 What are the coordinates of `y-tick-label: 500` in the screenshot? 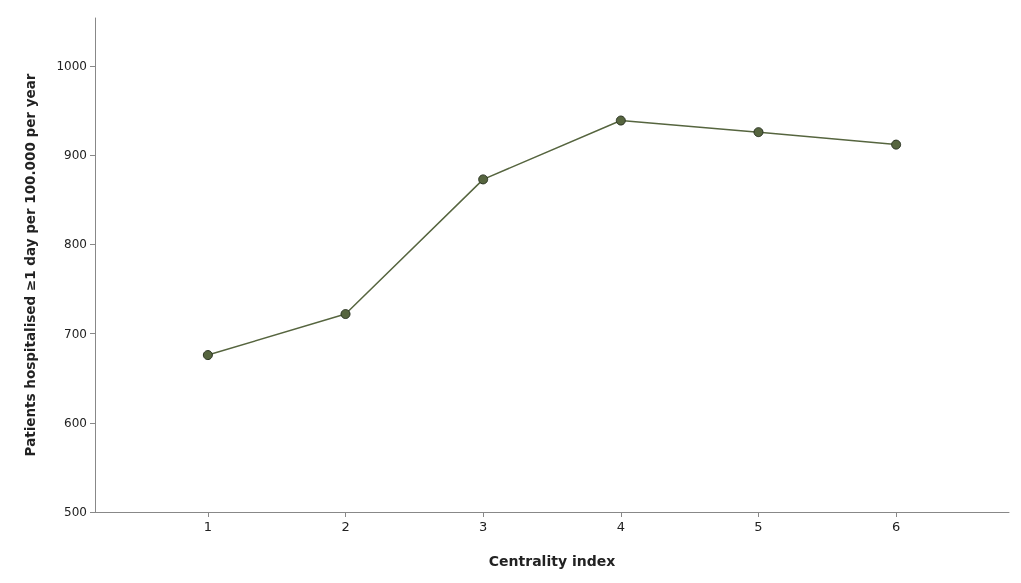 It's located at (75, 512).